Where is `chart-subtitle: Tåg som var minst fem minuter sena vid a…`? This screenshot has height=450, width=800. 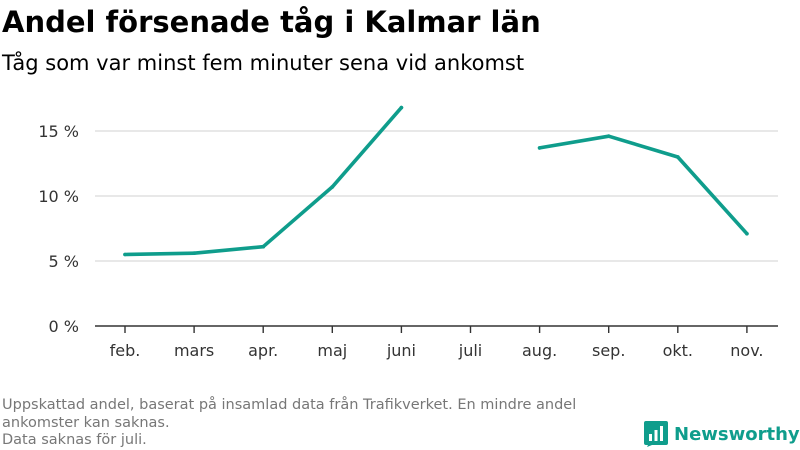
chart-subtitle: Tåg som var minst fem minuter sena vid a… is located at coordinates (263, 63).